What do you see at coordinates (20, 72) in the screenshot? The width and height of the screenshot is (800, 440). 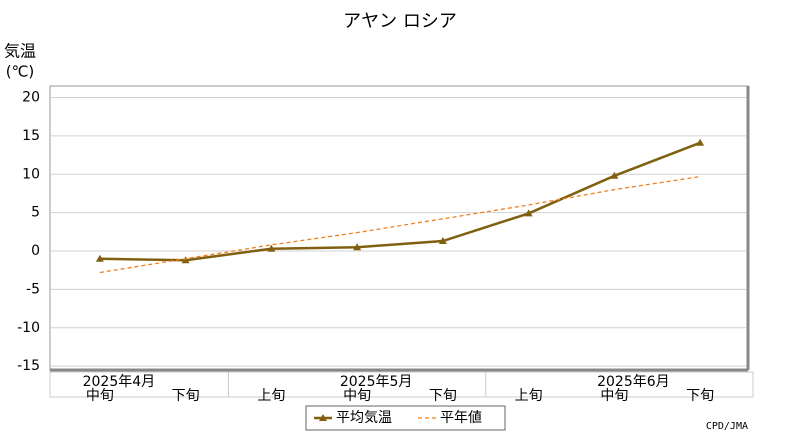 I see `y-axis-label: (℃)` at bounding box center [20, 72].